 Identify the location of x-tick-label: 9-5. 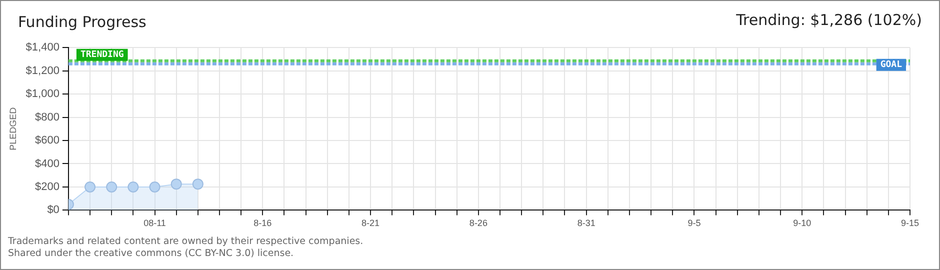
(694, 223).